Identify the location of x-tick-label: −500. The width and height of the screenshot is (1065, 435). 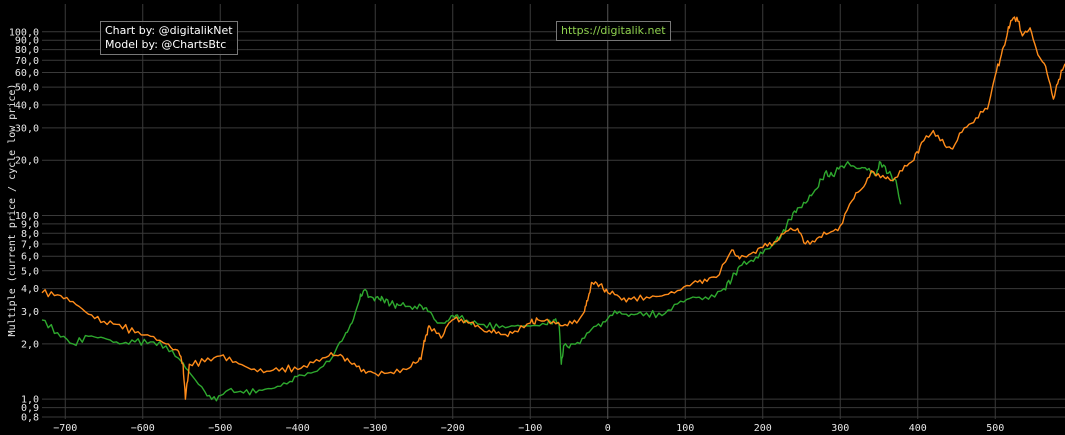
(220, 428).